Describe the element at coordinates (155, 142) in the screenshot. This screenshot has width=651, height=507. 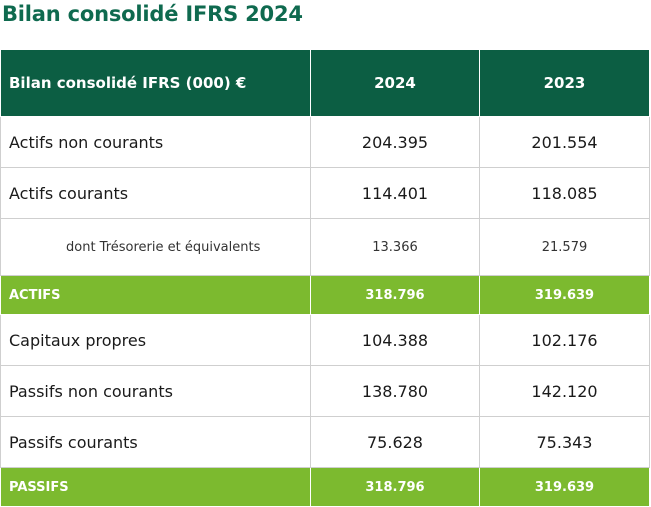
I see `row-label: Actifs non courants` at that location.